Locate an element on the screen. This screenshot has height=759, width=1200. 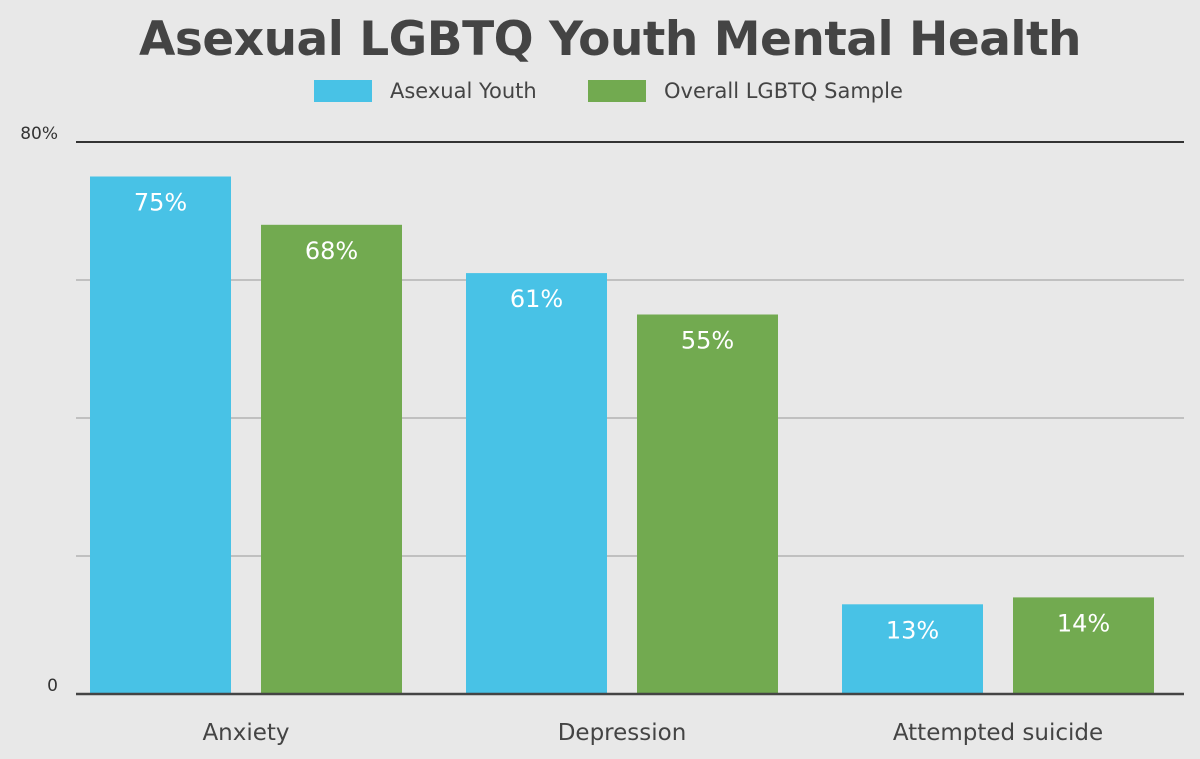
legend: Asexual Youth Overall LGBTQ Sample is located at coordinates (608, 91).